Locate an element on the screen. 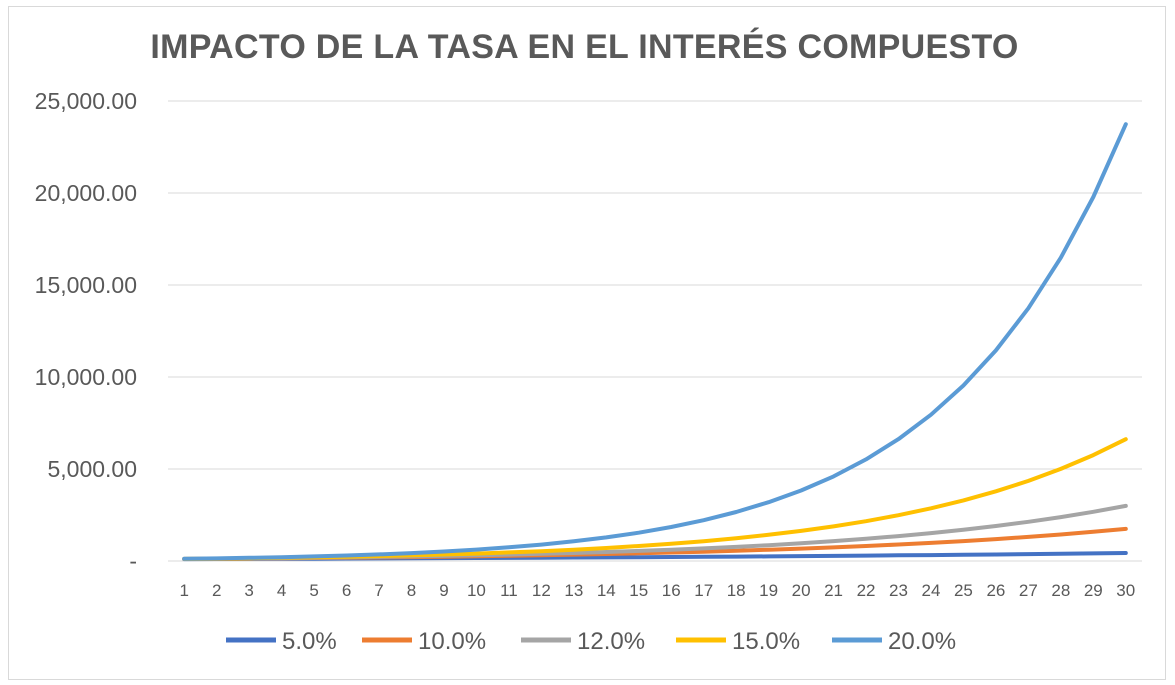 Image resolution: width=1175 pixels, height=685 pixels. x-tick-label: 24 is located at coordinates (931, 590).